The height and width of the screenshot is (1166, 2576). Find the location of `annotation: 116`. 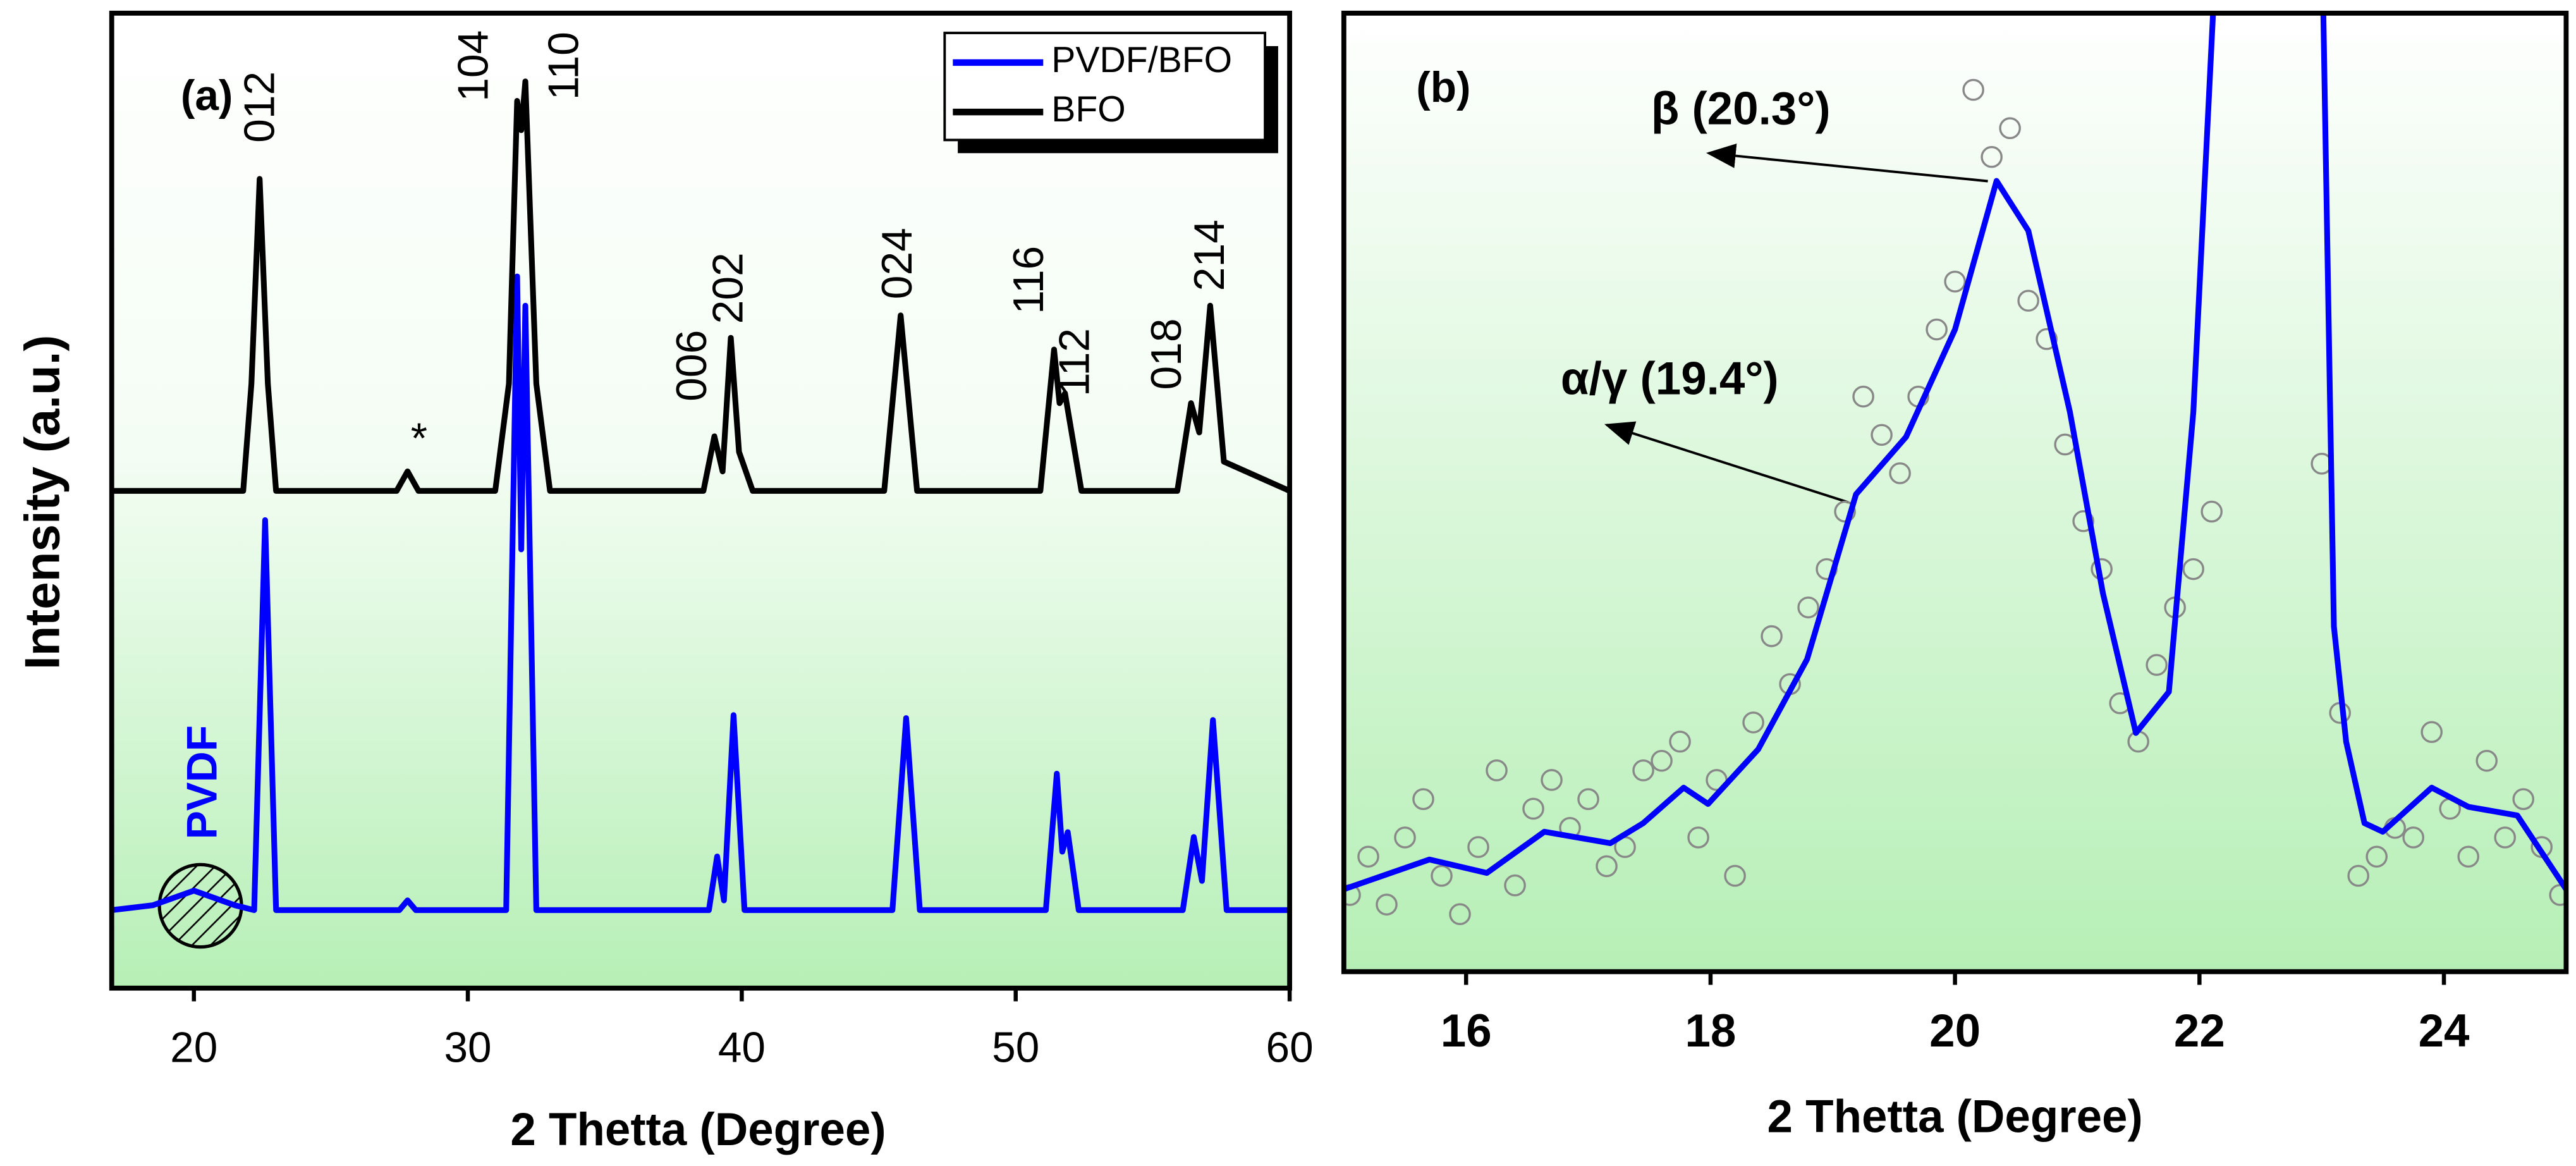

annotation: 116 is located at coordinates (1029, 280).